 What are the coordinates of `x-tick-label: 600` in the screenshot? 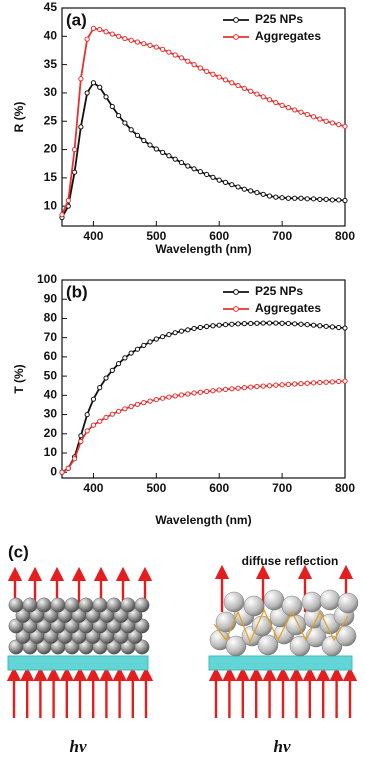 It's located at (219, 488).